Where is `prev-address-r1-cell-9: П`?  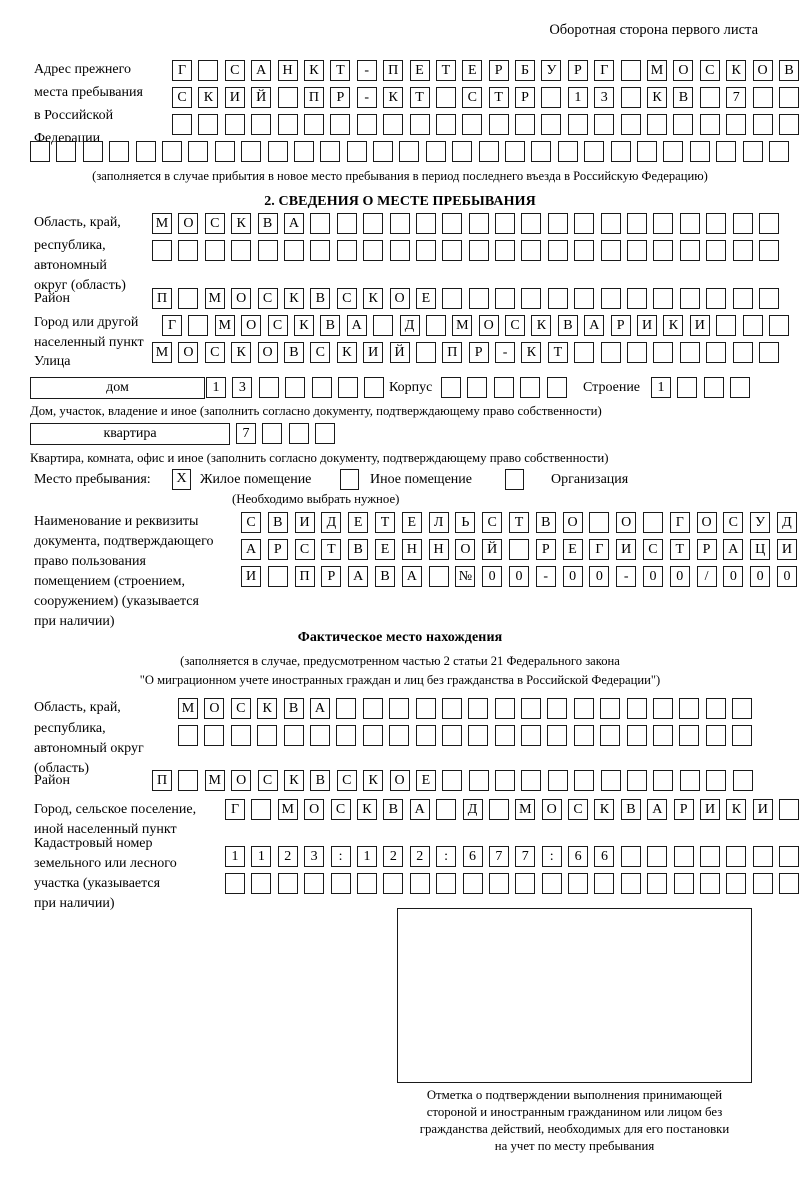
prev-address-r1-cell-9: П is located at coordinates (393, 70).